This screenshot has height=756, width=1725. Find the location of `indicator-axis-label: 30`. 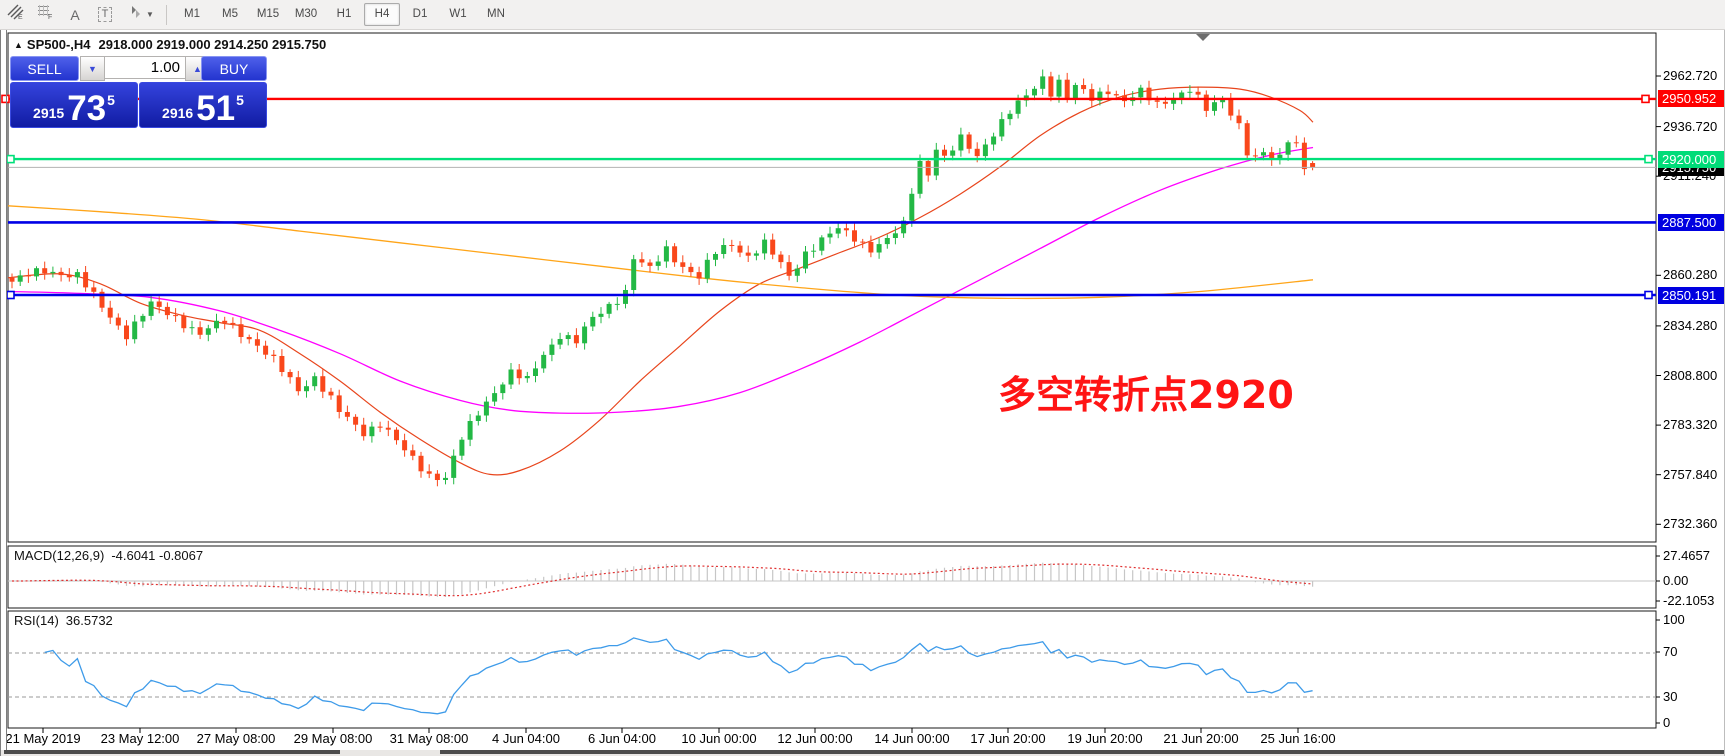

indicator-axis-label: 30 is located at coordinates (1670, 696).